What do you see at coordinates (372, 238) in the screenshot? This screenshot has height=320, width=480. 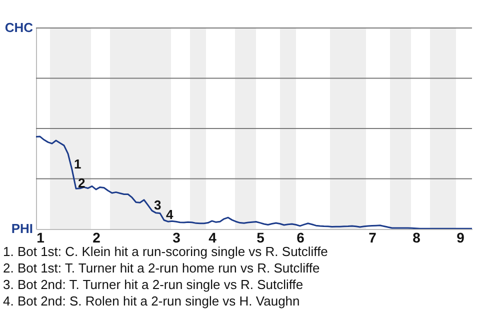 I see `x-tick-label: 7` at bounding box center [372, 238].